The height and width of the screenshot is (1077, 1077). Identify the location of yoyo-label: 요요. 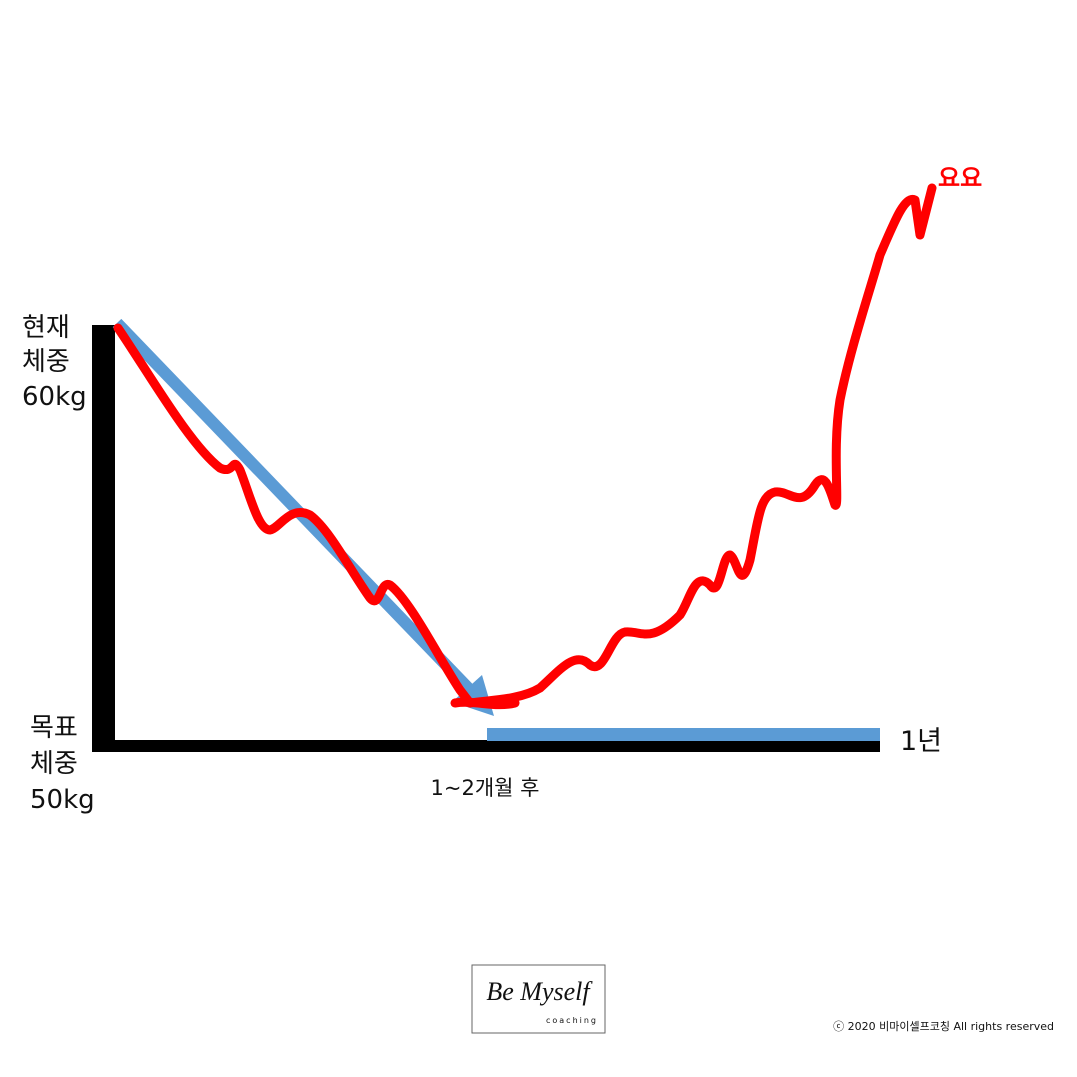
(960, 178).